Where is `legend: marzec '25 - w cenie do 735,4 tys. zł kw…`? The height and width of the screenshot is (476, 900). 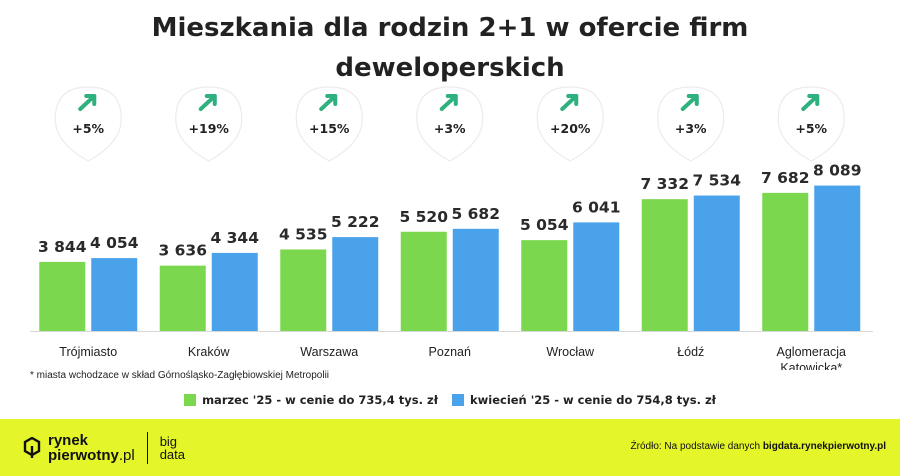
legend: marzec '25 - w cenie do 735,4 tys. zł kw… is located at coordinates (450, 400).